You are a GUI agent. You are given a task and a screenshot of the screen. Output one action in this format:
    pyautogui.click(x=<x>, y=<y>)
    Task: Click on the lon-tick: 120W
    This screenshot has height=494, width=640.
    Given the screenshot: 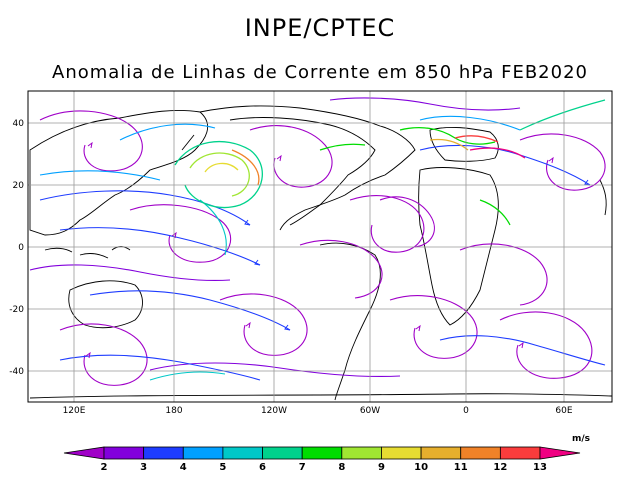 What is the action you would take?
    pyautogui.click(x=274, y=411)
    